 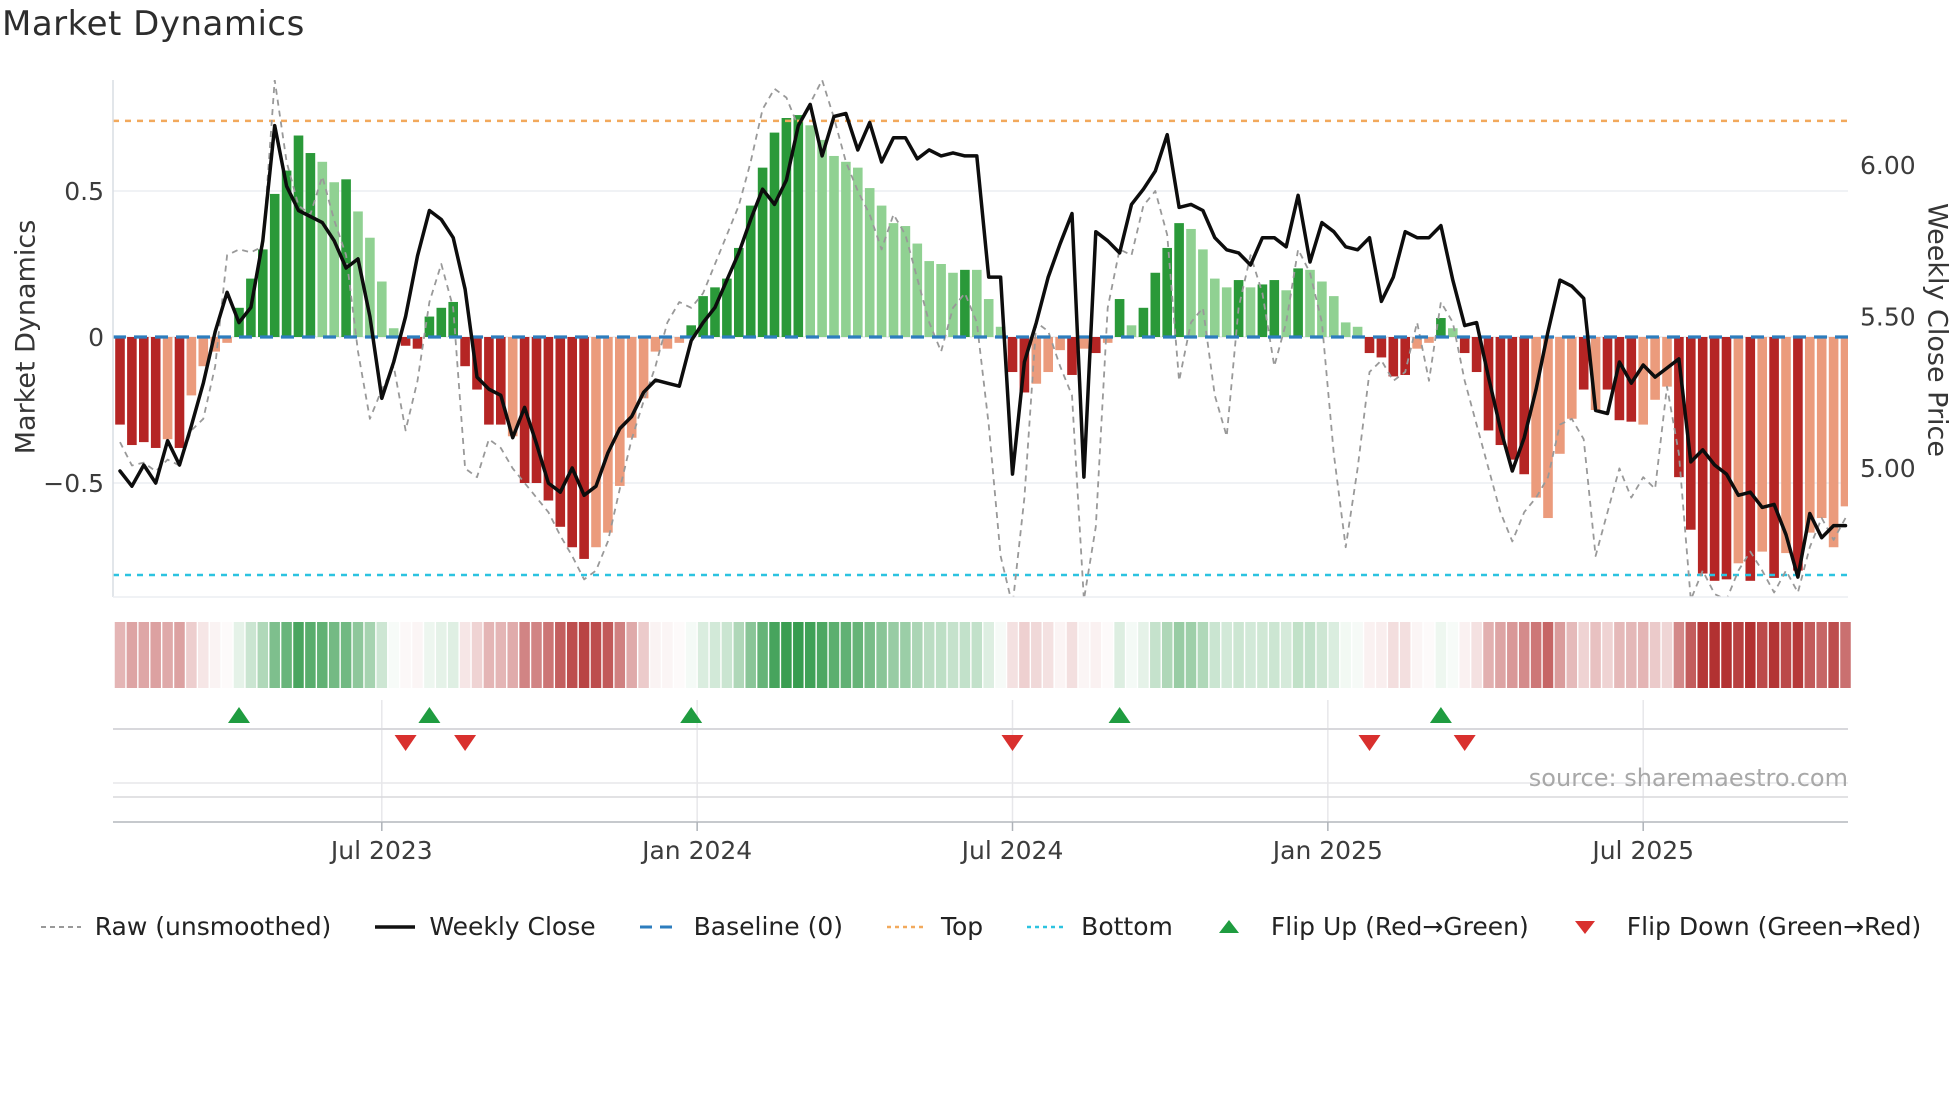 What do you see at coordinates (73, 483) in the screenshot?
I see `left-tick-label: −0.5` at bounding box center [73, 483].